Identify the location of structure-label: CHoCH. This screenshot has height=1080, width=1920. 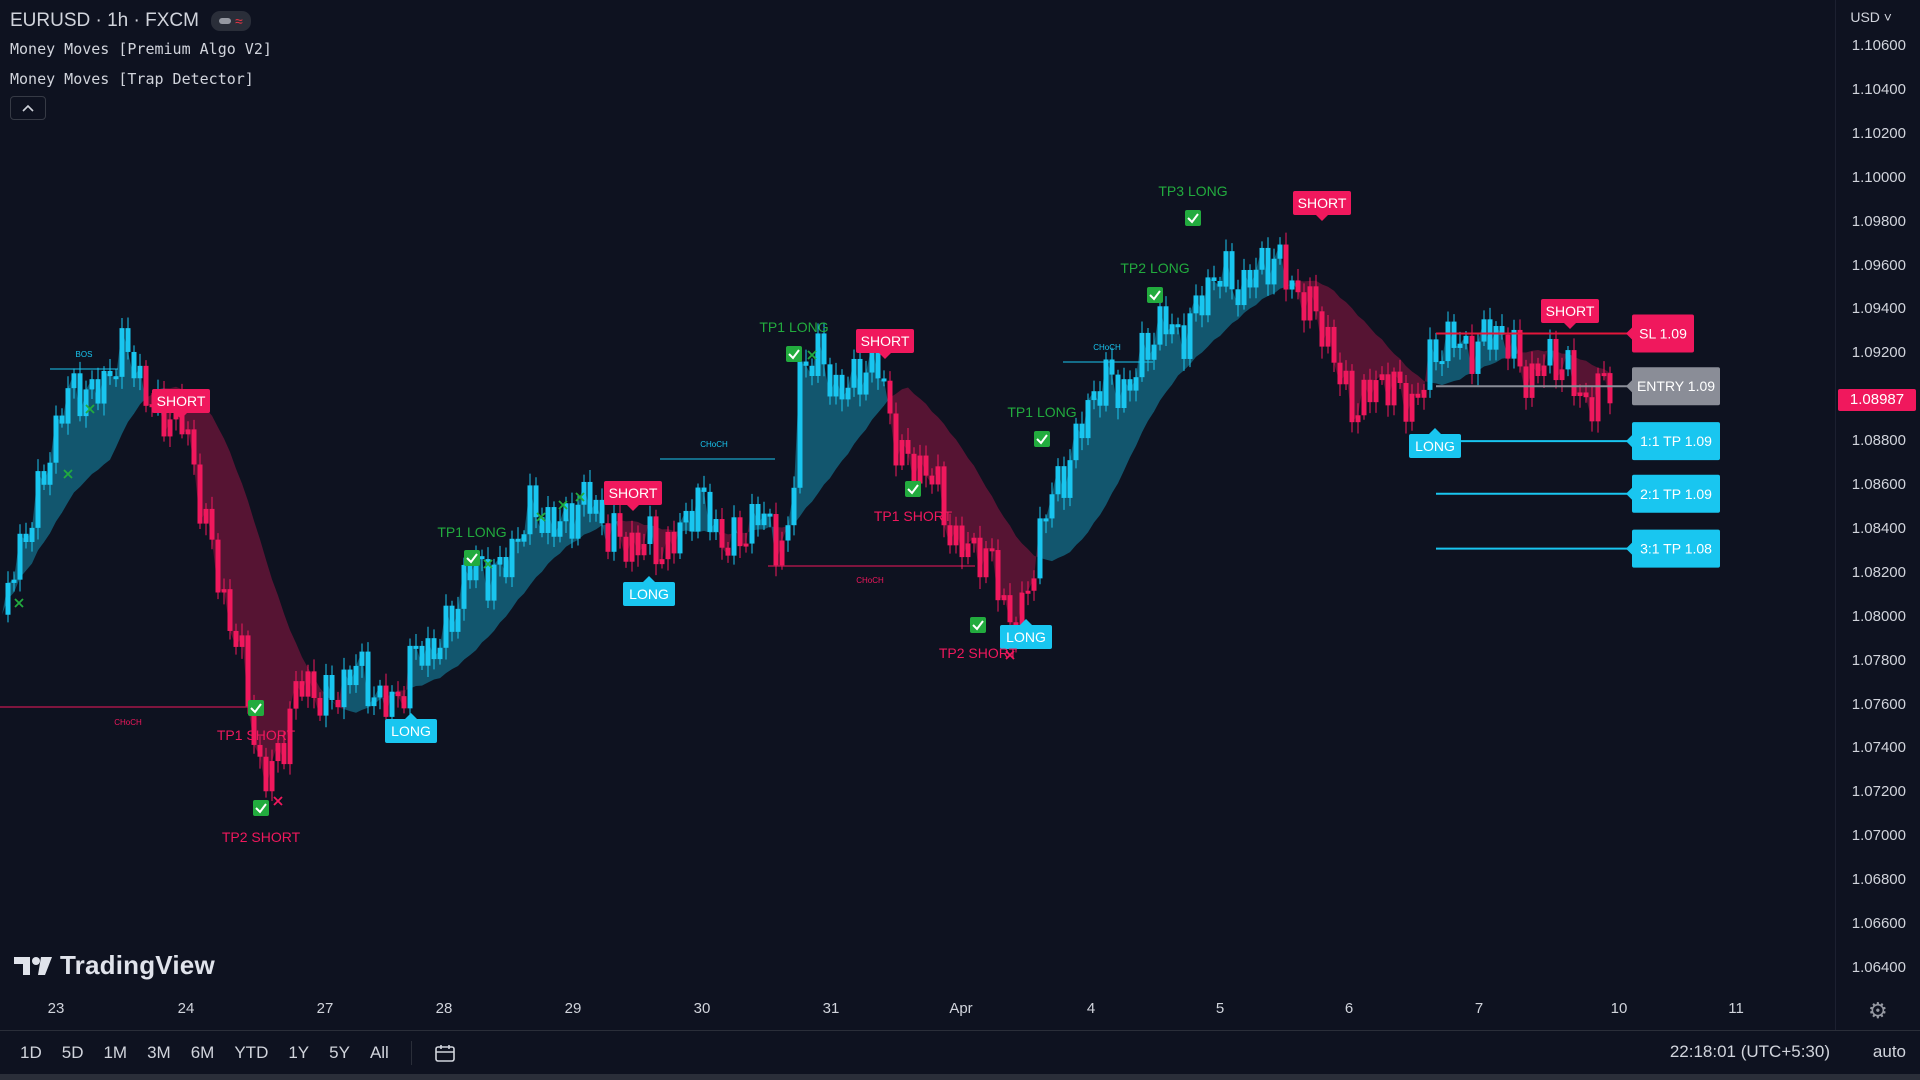
(128, 722).